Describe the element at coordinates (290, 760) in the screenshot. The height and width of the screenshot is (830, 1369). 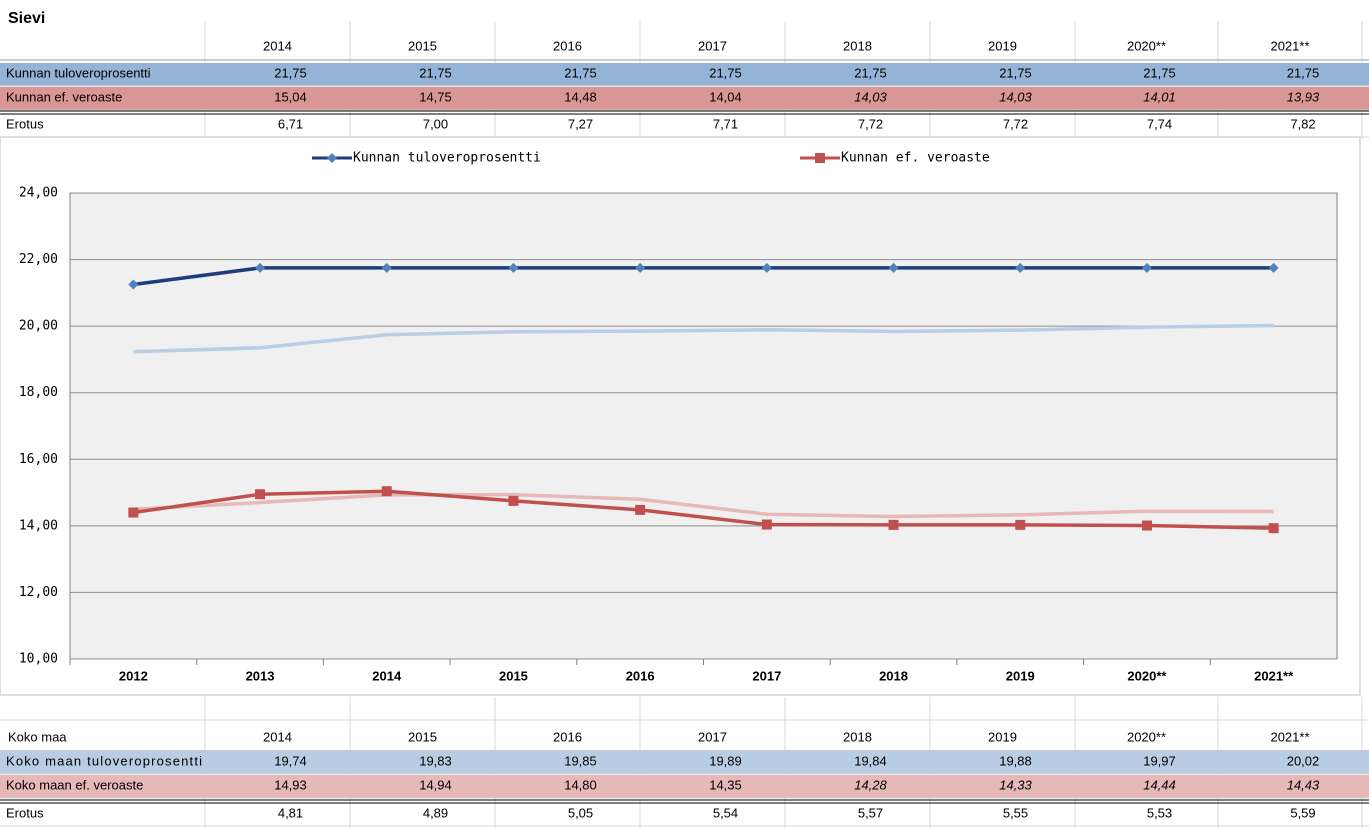
I see `cell-value: 19,74` at that location.